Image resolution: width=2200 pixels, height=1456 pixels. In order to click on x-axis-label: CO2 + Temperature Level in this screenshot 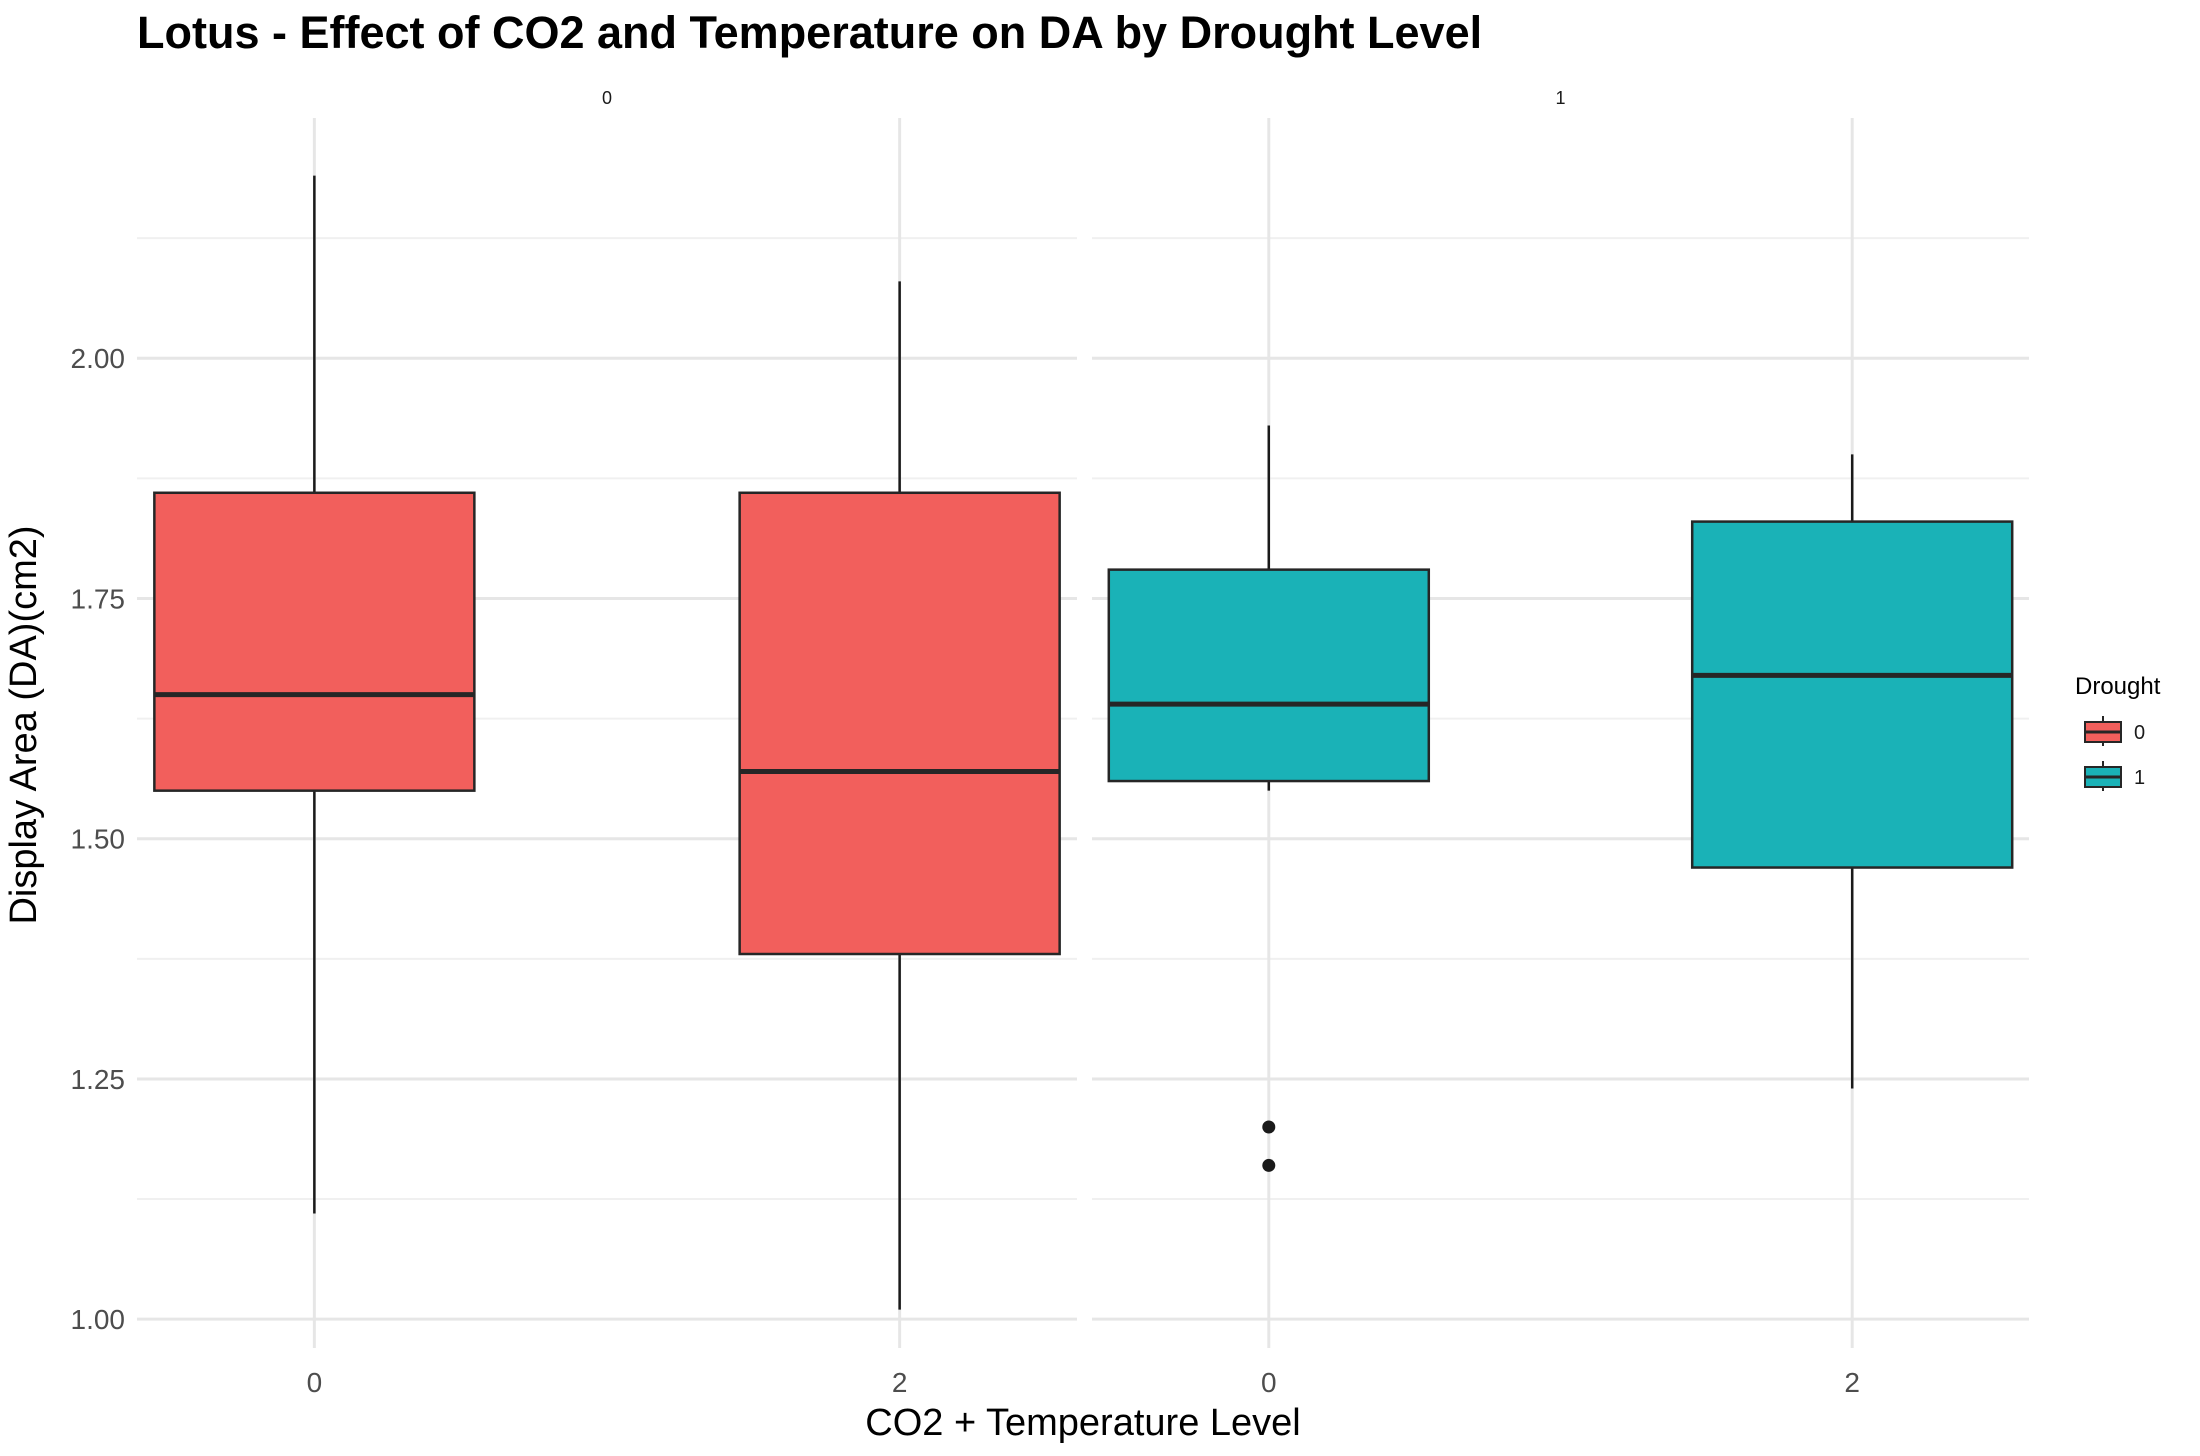, I will do `click(1082, 1423)`.